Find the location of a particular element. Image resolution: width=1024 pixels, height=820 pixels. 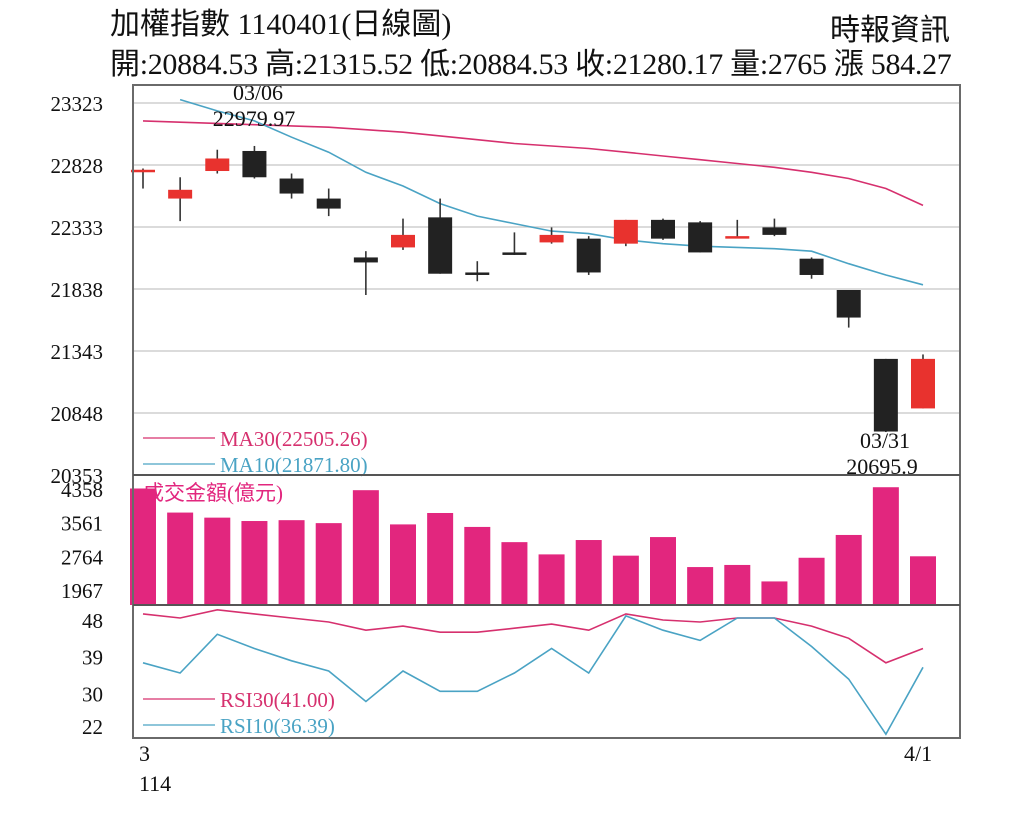

volume-panel-label: 成交金額(億元) is located at coordinates (213, 493).